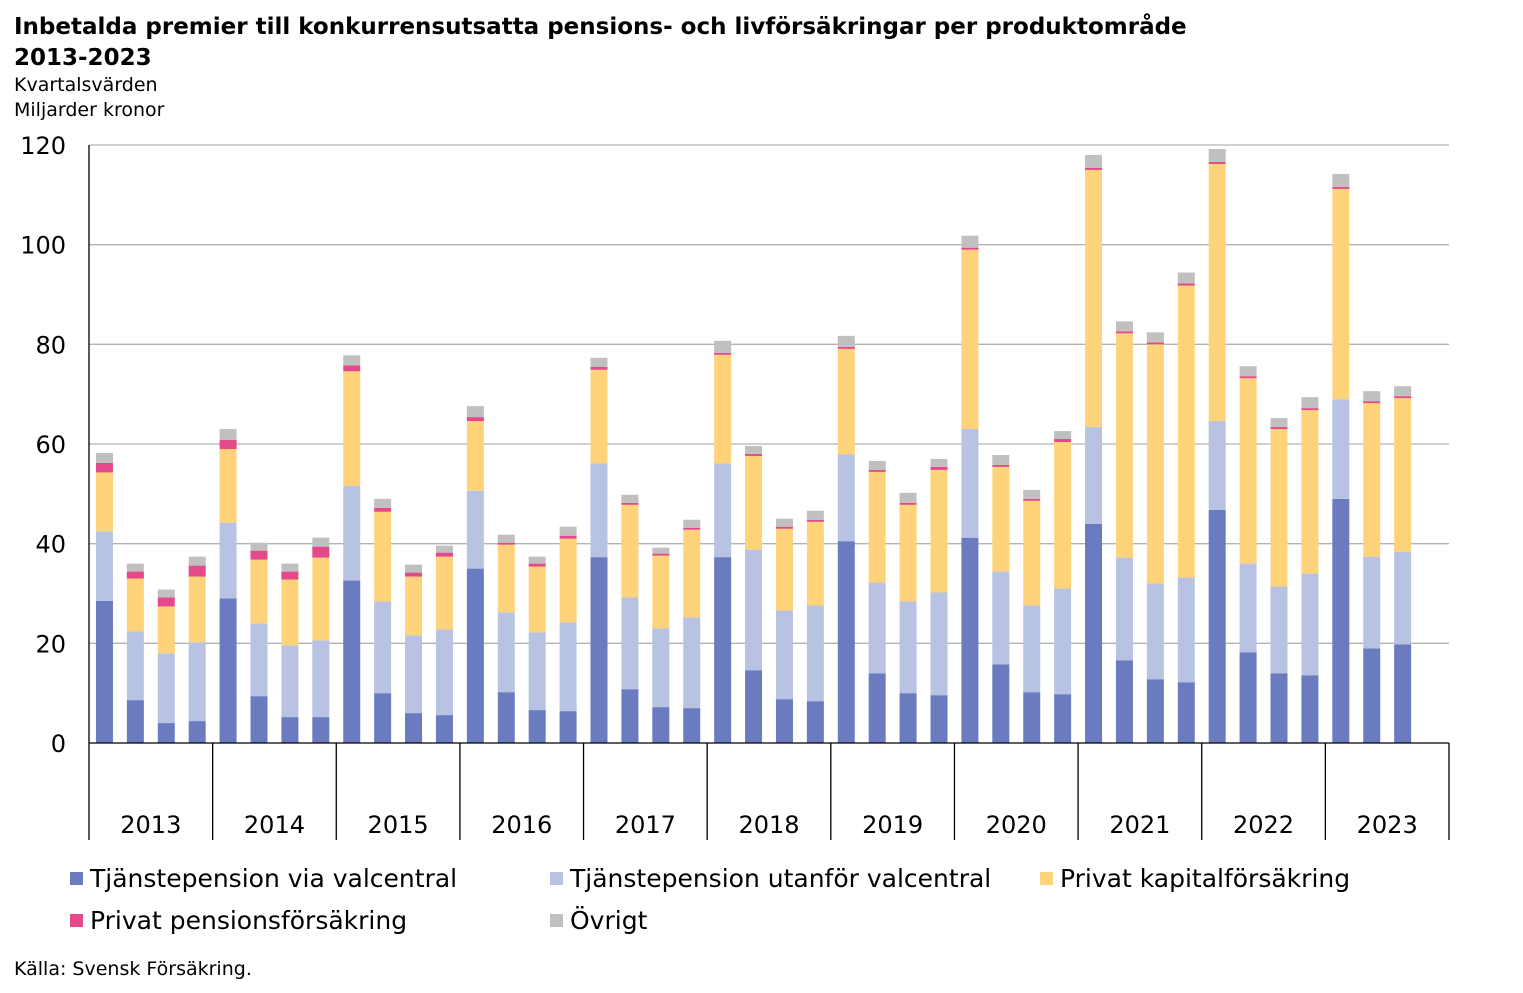 Image resolution: width=1523 pixels, height=993 pixels. I want to click on legend-label: Privat kapitalförsäkring, so click(1205, 878).